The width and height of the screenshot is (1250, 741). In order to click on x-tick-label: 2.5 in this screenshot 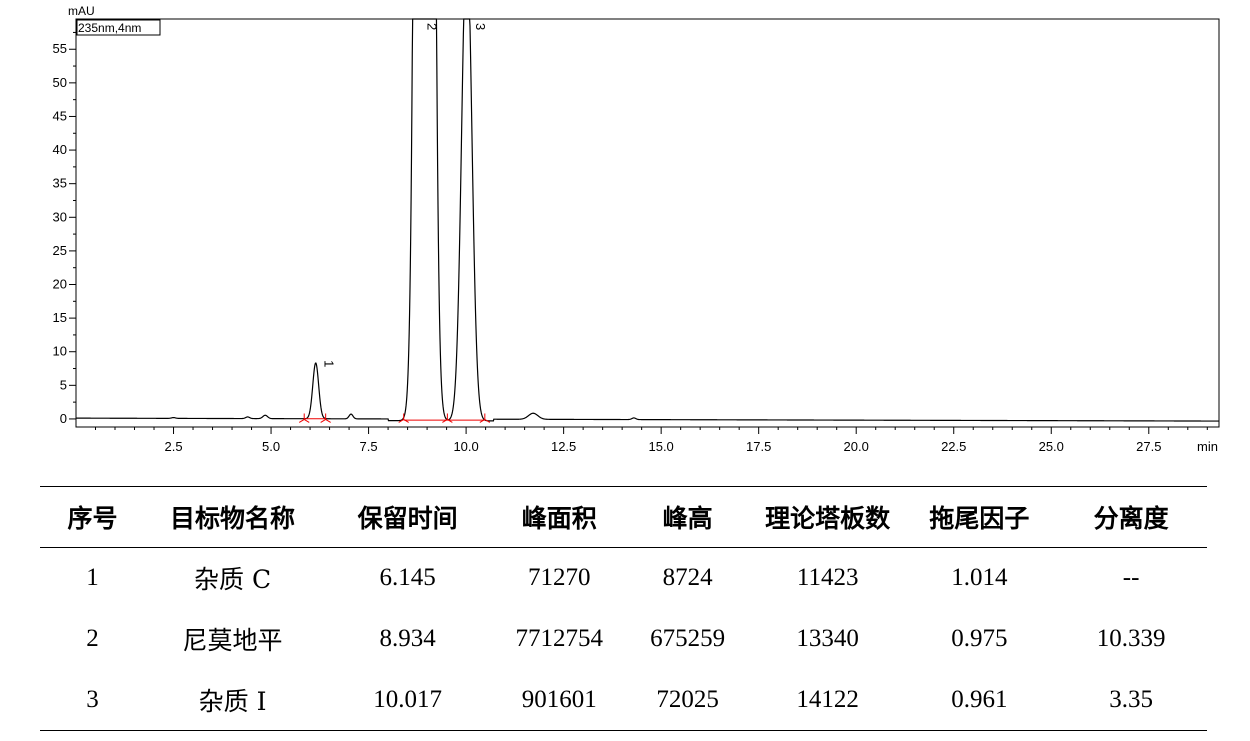, I will do `click(173, 446)`.